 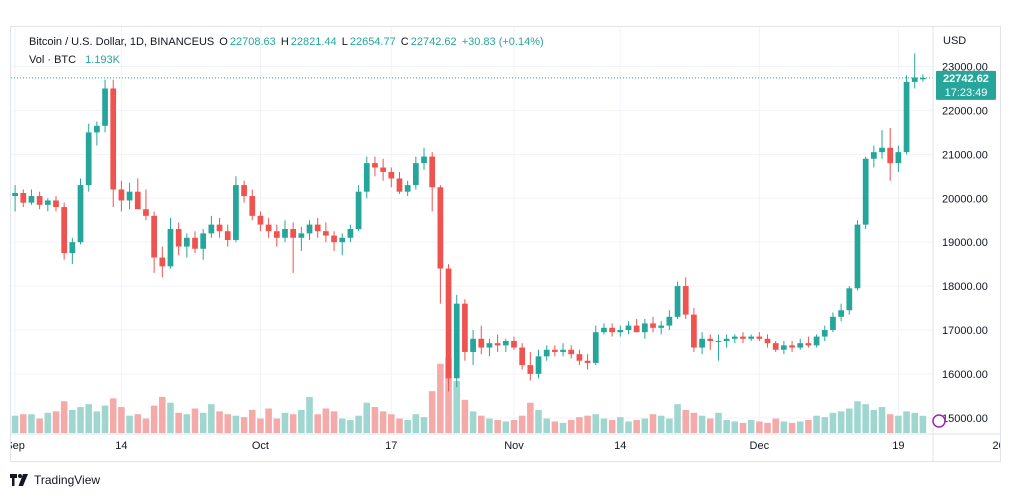 I want to click on footer: TradingView, so click(x=55, y=480).